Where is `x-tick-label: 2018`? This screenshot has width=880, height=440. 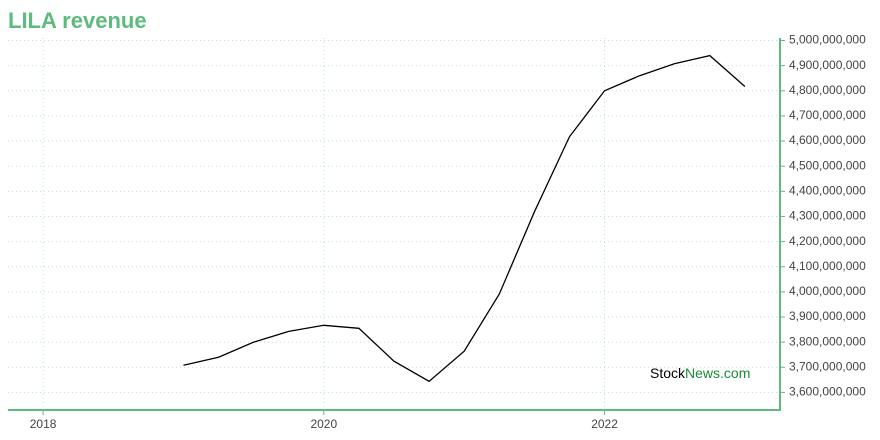
x-tick-label: 2018 is located at coordinates (43, 424).